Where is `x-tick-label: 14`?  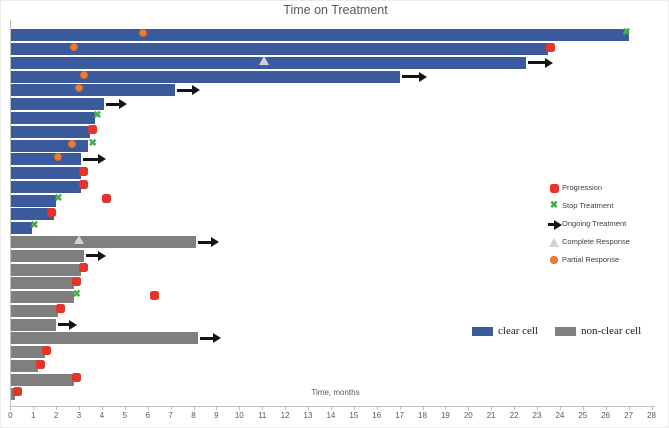 x-tick-label: 14 is located at coordinates (331, 415).